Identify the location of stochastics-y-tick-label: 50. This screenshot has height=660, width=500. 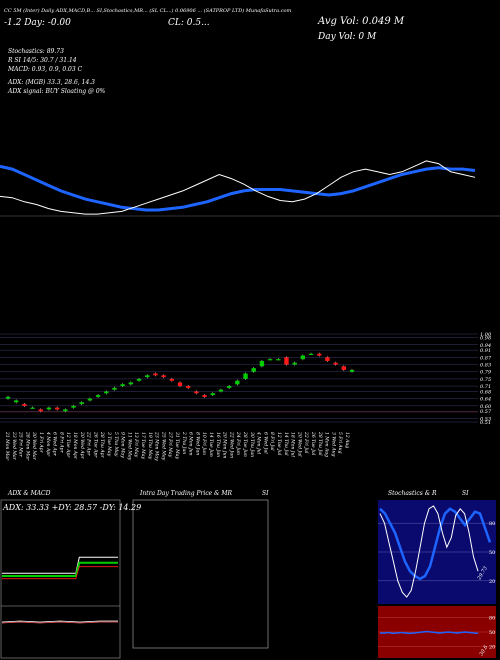
(492, 553).